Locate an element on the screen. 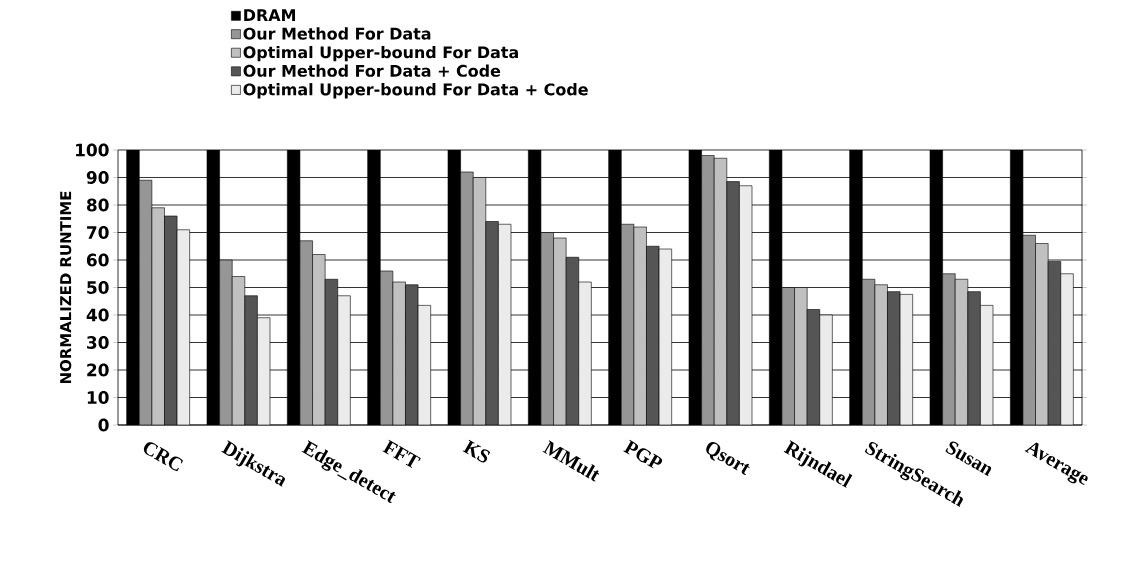  y-tick-label: 50 is located at coordinates (98, 287).